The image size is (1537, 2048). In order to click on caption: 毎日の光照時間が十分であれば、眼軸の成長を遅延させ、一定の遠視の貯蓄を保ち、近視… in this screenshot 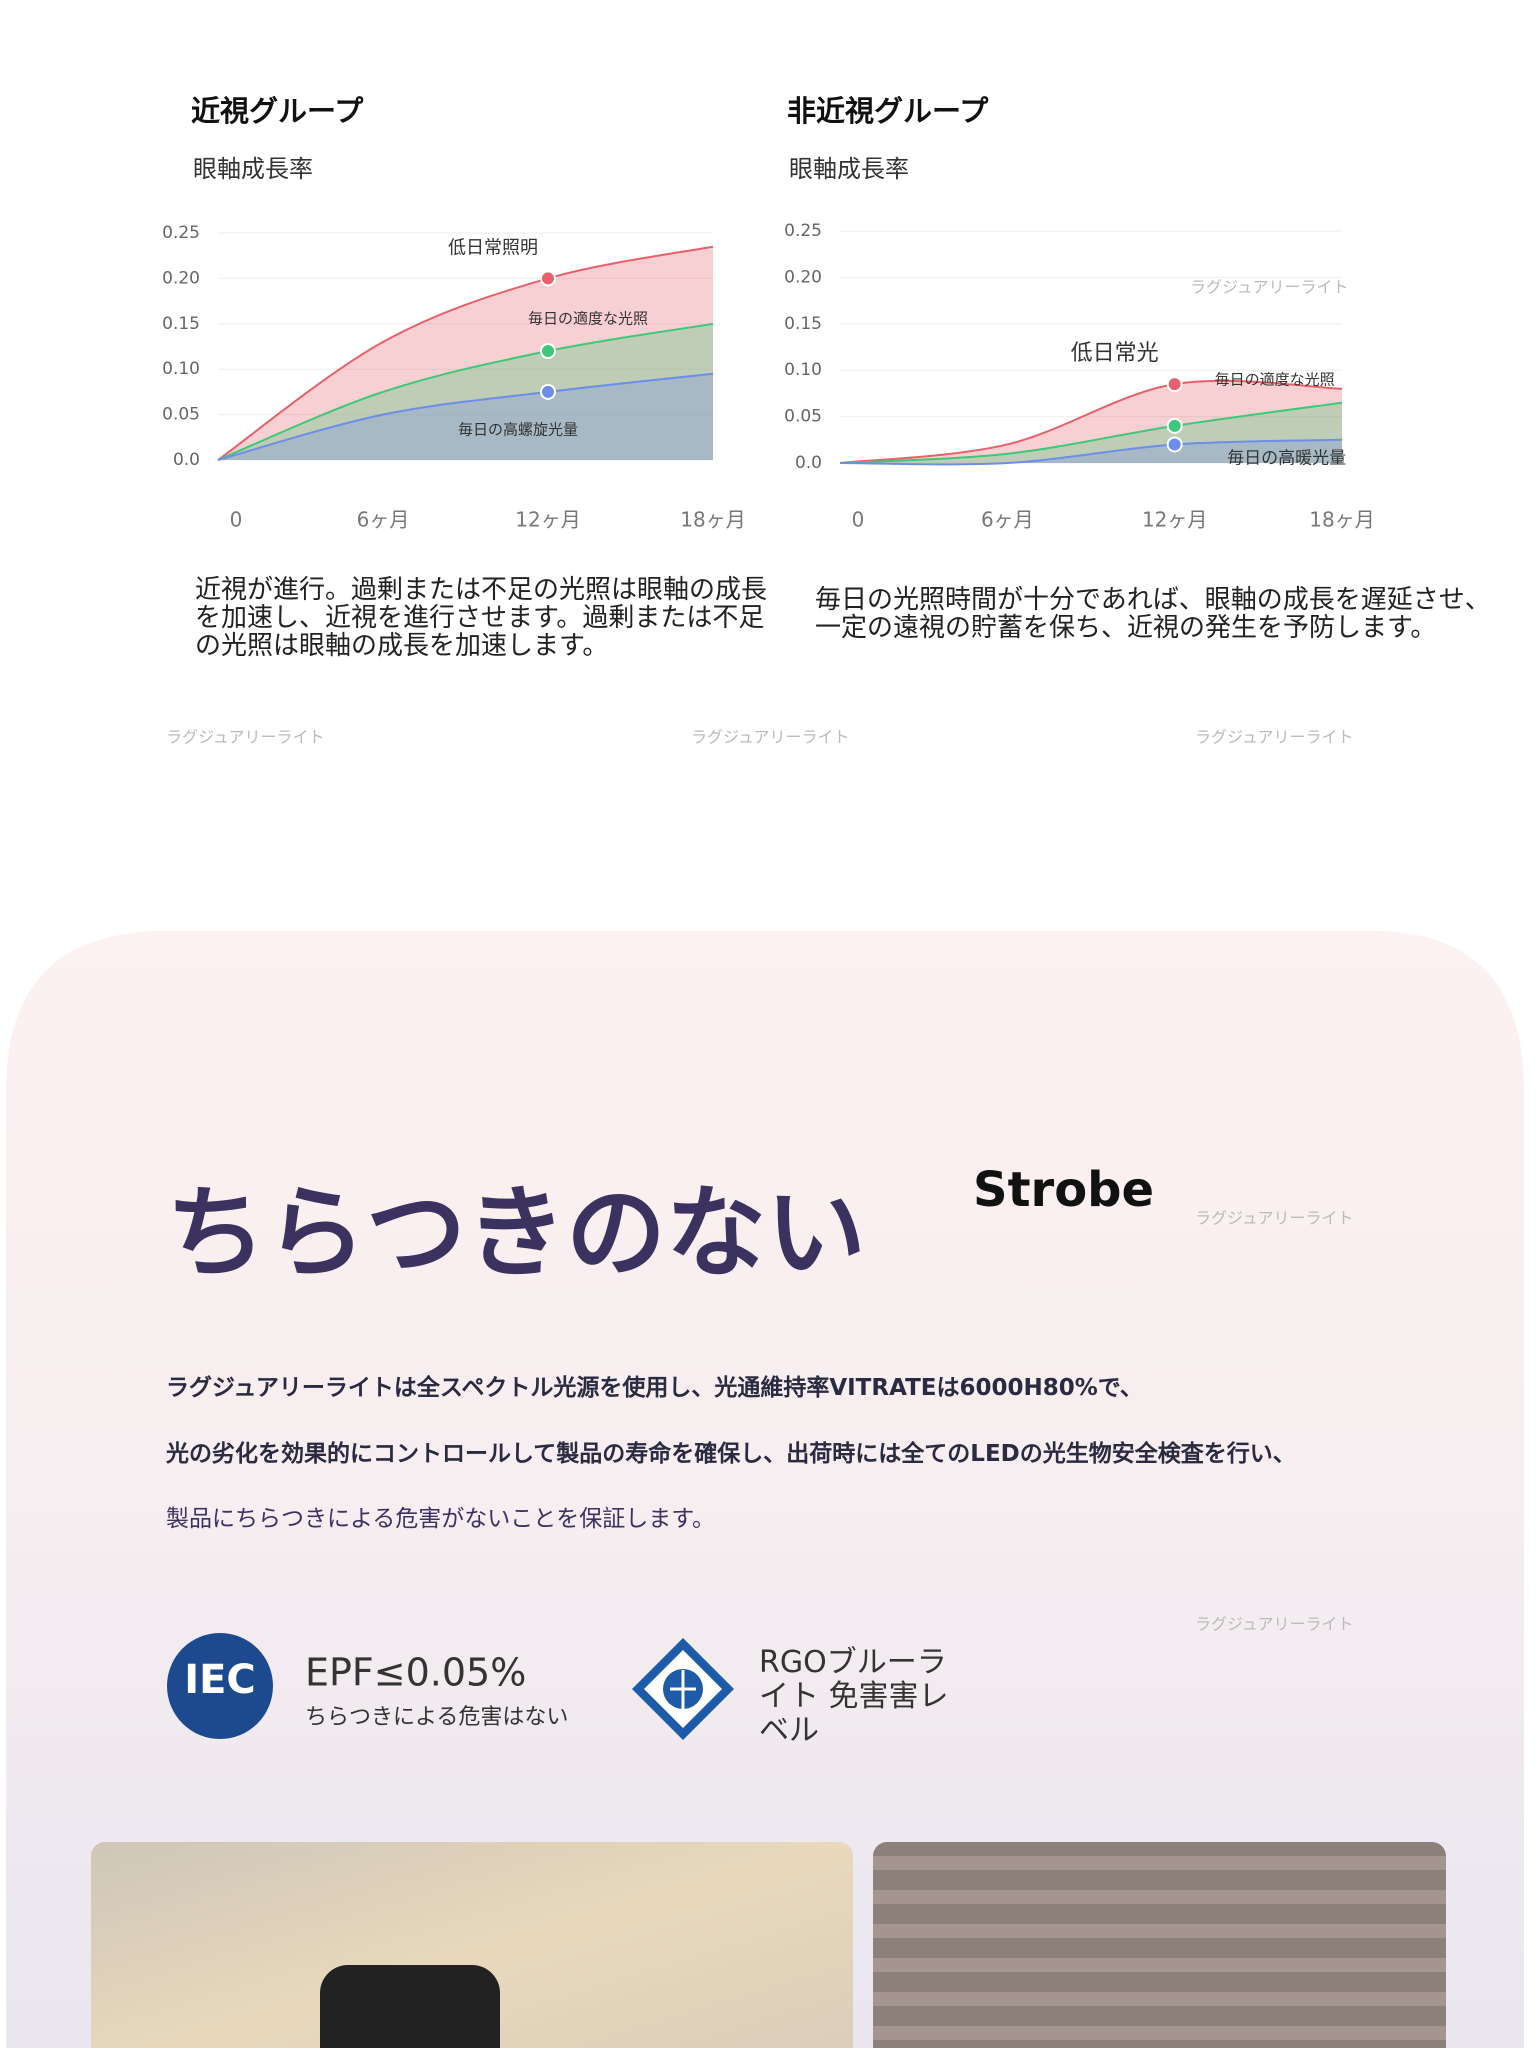, I will do `click(1153, 614)`.